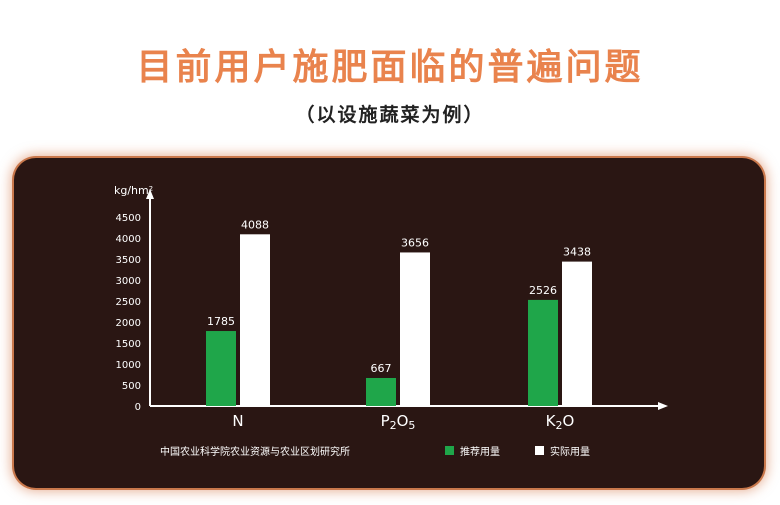 The height and width of the screenshot is (505, 780). Describe the element at coordinates (255, 224) in the screenshot. I see `data-label: 4088` at that location.